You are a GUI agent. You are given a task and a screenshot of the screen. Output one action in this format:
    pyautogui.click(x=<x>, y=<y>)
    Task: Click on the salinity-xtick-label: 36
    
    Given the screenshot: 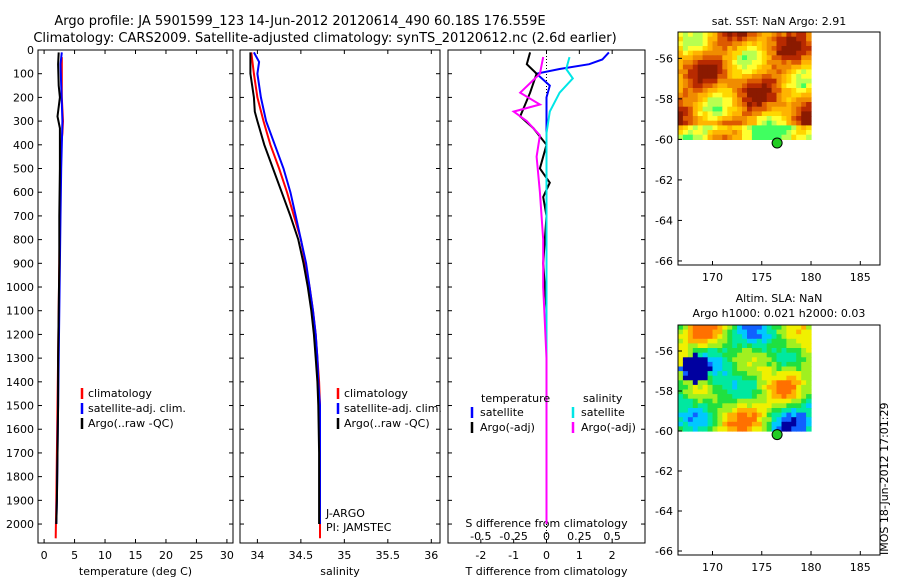 What is the action you would take?
    pyautogui.click(x=431, y=555)
    